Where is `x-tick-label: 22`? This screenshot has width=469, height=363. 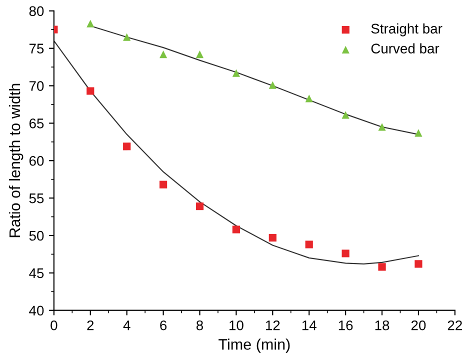
x-tick-label: 22 is located at coordinates (455, 325).